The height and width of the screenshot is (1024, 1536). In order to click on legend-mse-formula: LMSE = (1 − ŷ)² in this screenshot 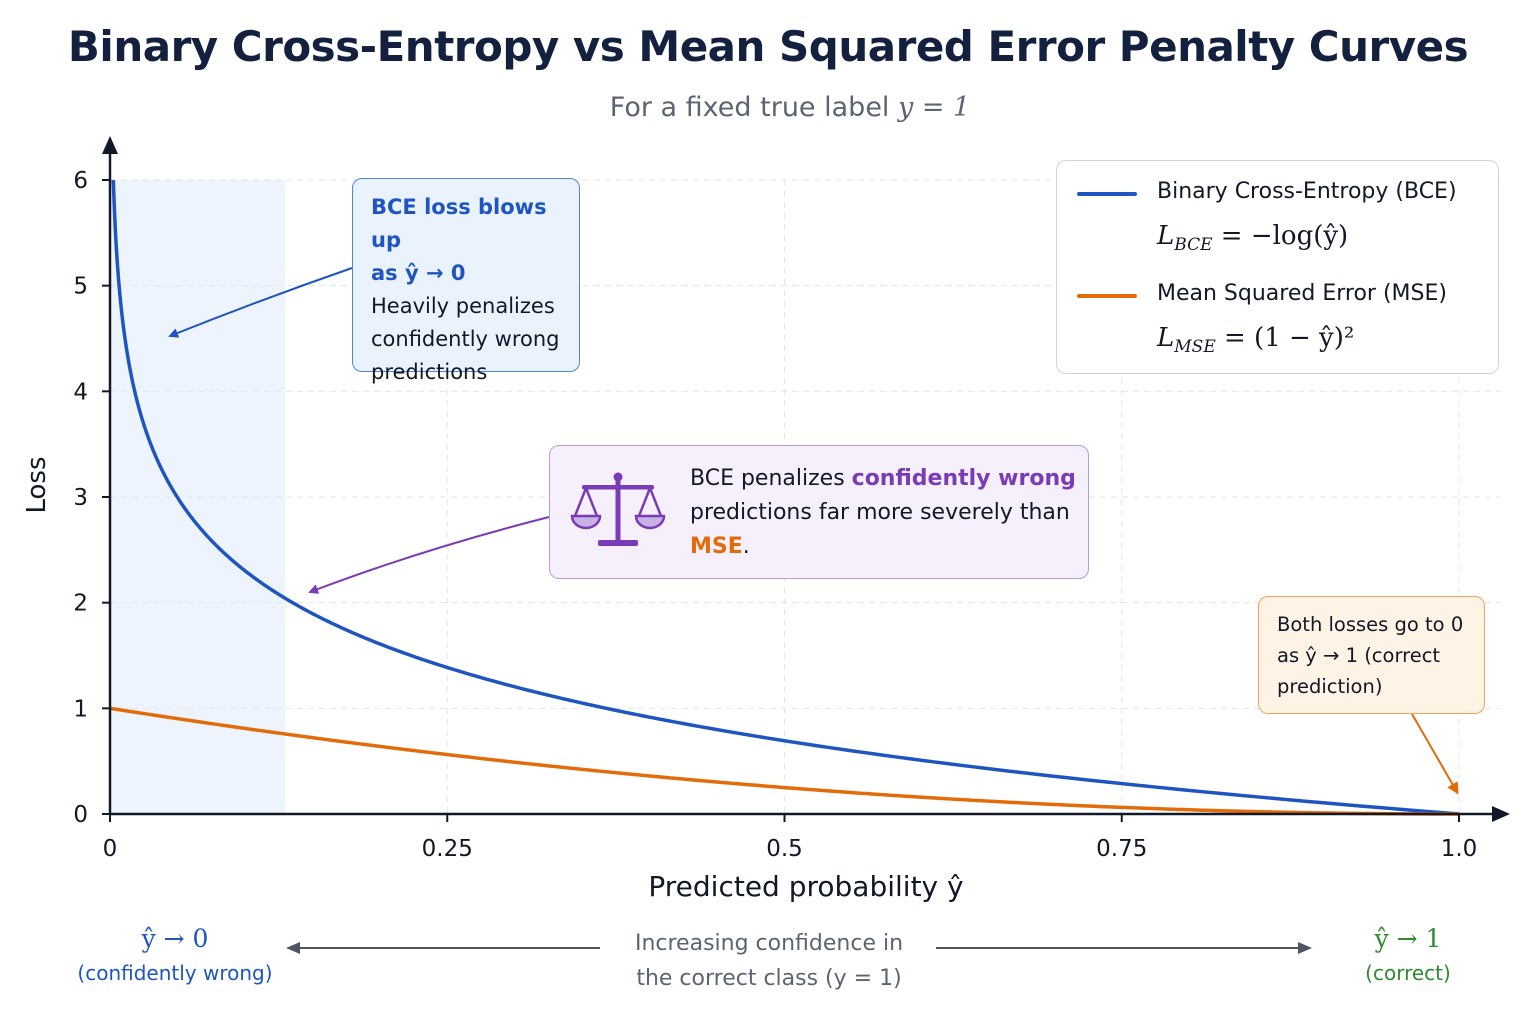, I will do `click(1255, 340)`.